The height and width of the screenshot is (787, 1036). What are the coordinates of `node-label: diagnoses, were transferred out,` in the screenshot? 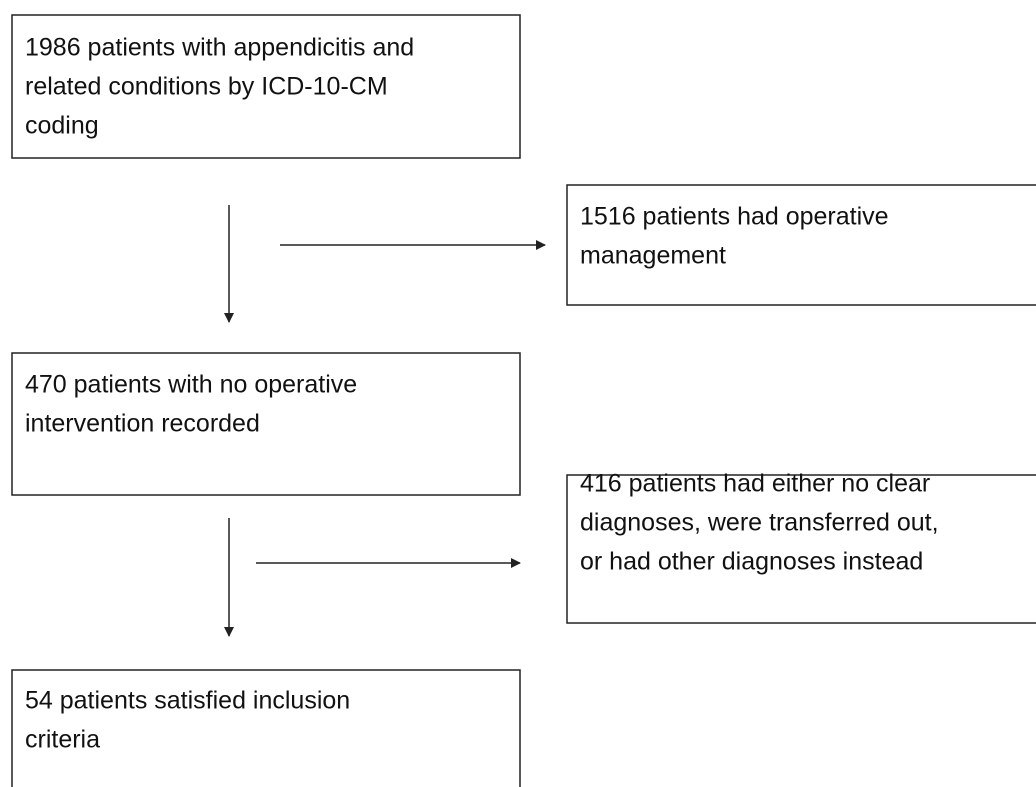 It's located at (759, 523).